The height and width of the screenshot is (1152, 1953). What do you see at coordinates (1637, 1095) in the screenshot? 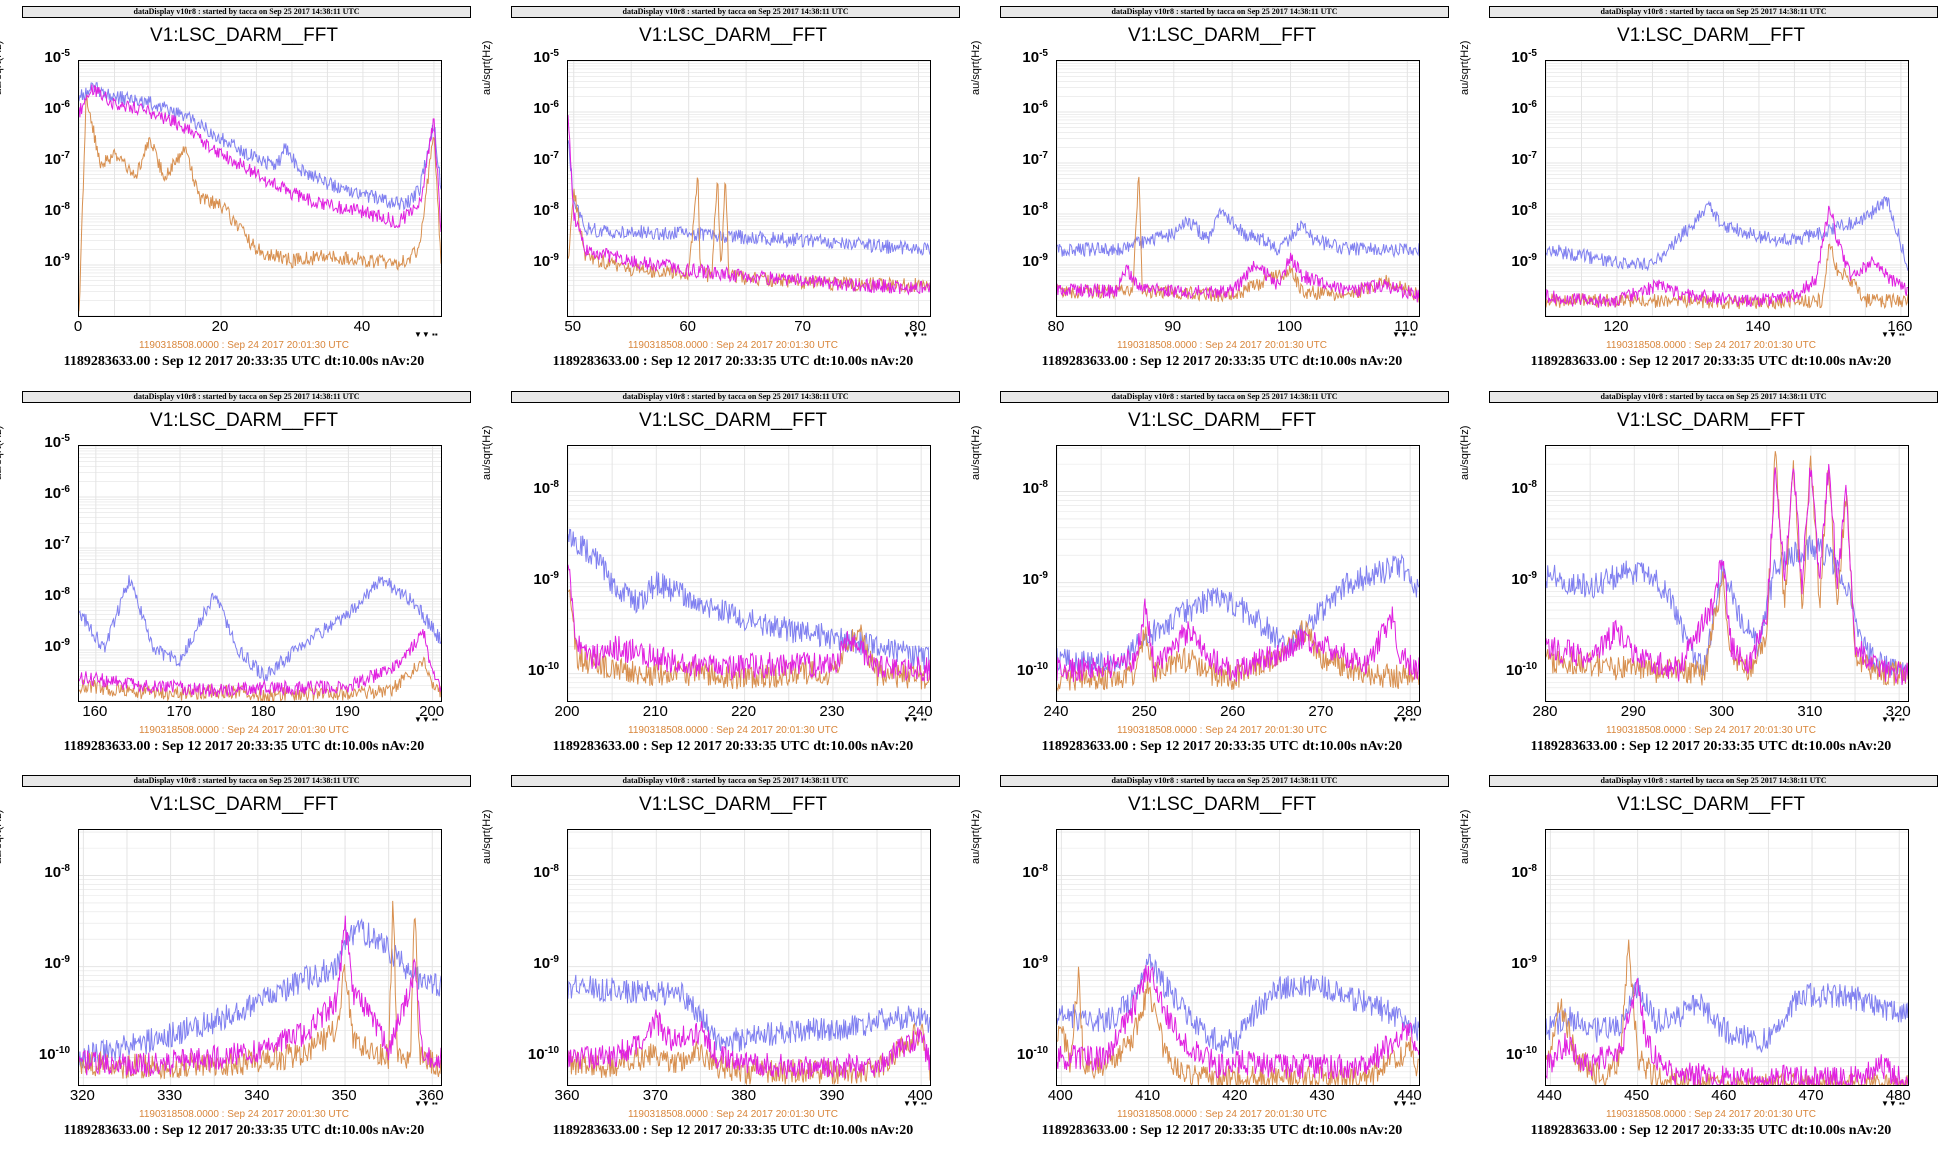
I see `x-tick-label: 450` at bounding box center [1637, 1095].